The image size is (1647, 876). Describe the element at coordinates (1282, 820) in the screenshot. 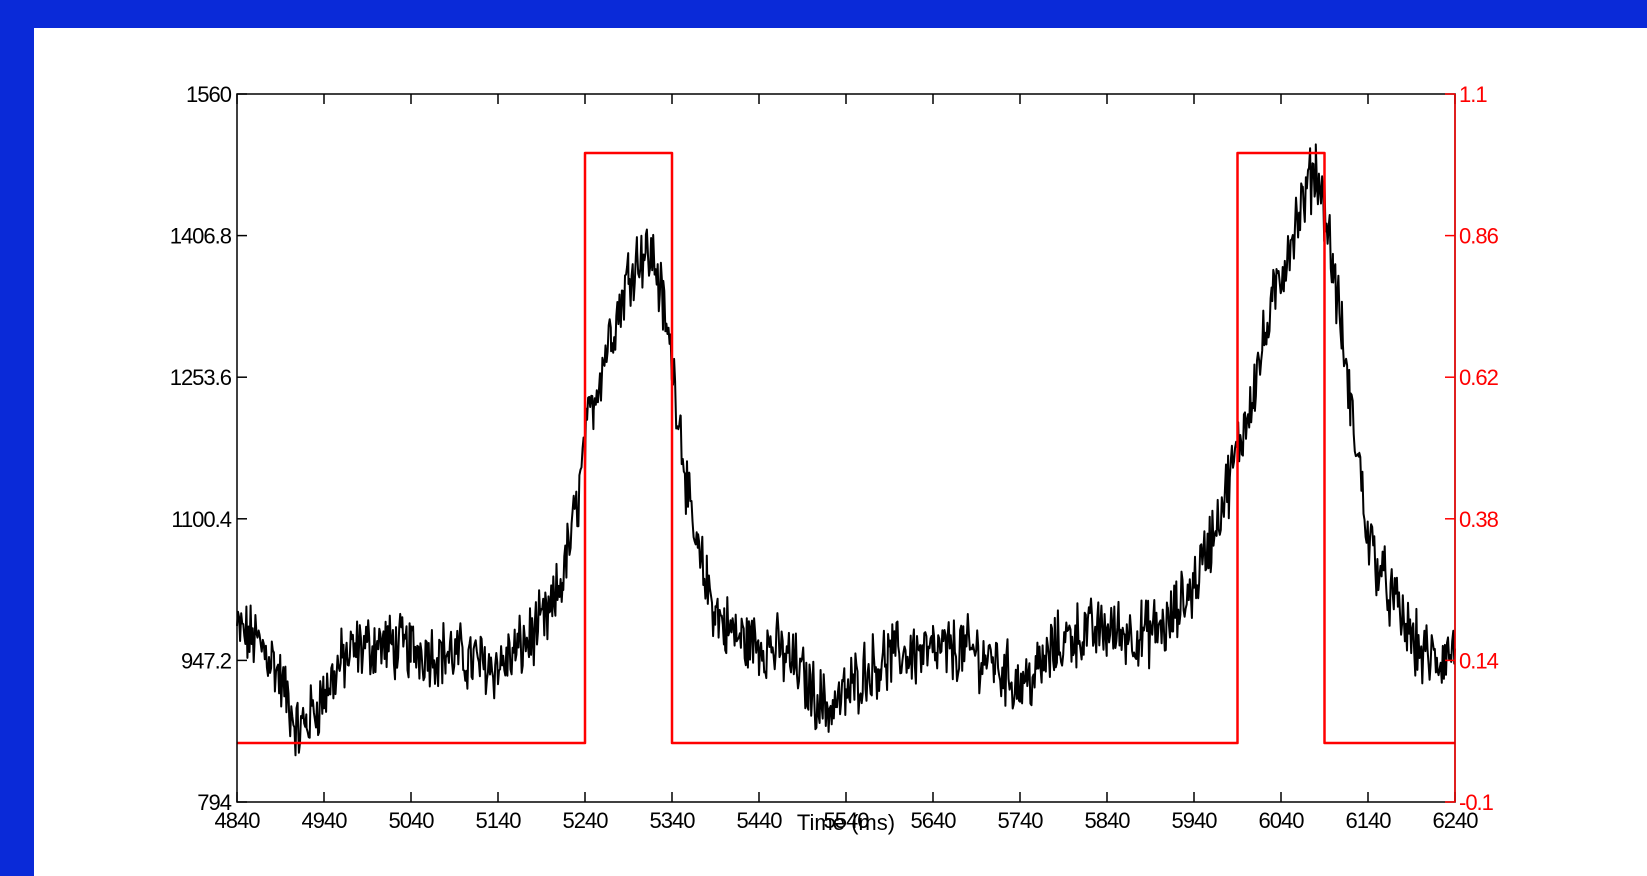

I see `x-tick-label: 6040` at that location.